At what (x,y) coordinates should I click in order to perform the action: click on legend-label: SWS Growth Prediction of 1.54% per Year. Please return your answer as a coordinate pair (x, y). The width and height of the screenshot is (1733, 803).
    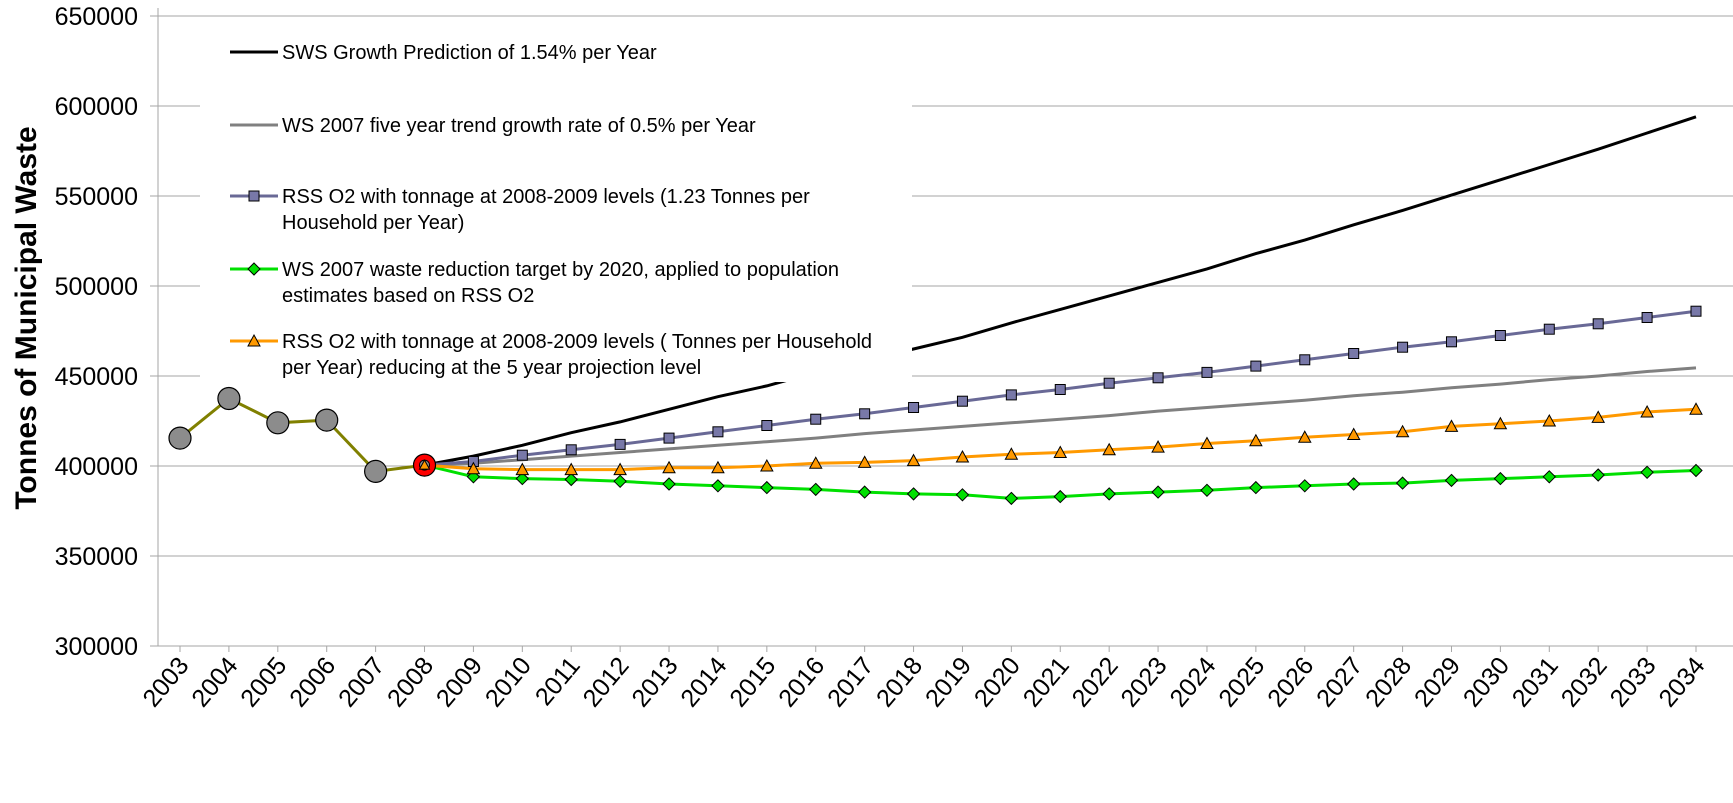
    Looking at the image, I should click on (469, 53).